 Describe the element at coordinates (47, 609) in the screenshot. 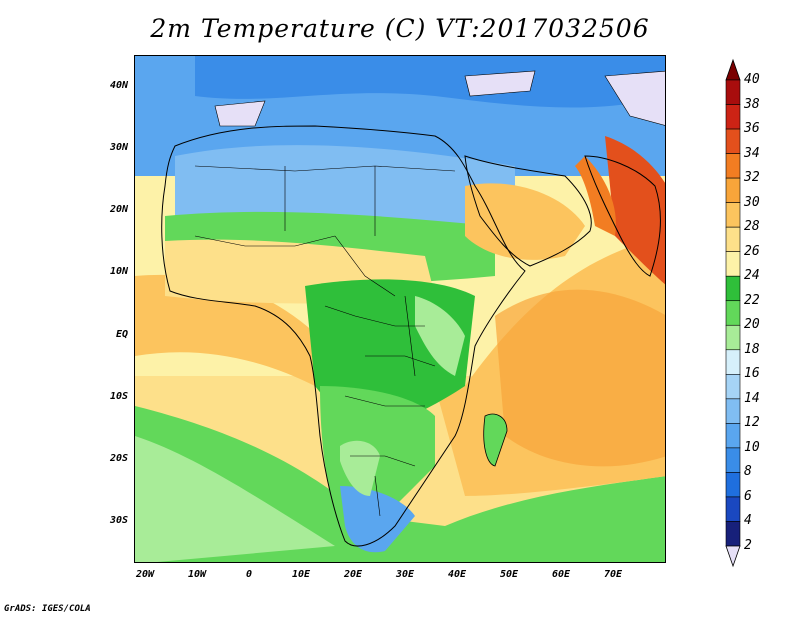

I see `credit-text: GrADS: IGES/COLA` at that location.